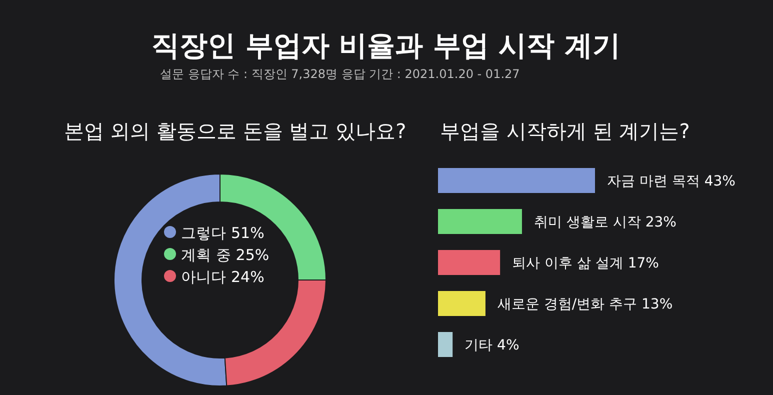  I want to click on chart-title: 본업 외의 활동으로 돈을 벌고 있나요?, so click(235, 131).